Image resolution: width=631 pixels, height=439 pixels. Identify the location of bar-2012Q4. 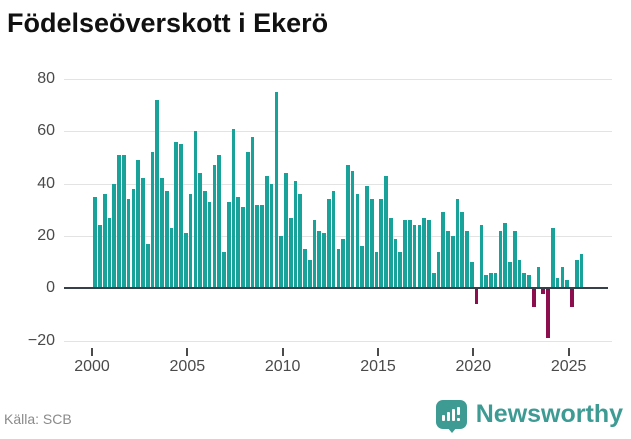
(338, 269).